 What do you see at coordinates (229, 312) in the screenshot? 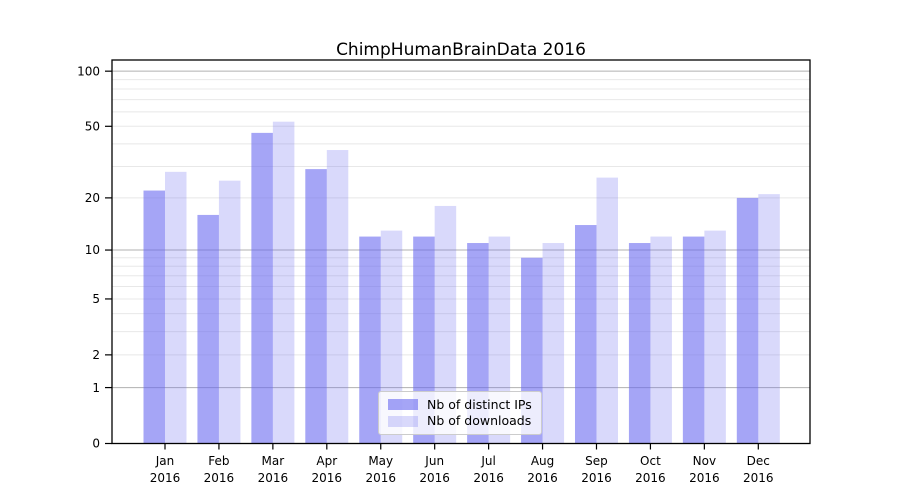
I see `bar-feb-downloads` at bounding box center [229, 312].